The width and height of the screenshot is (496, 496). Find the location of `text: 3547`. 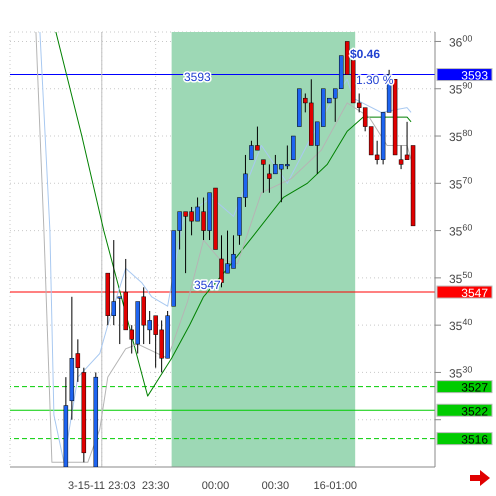

text: 3547 is located at coordinates (474, 293).